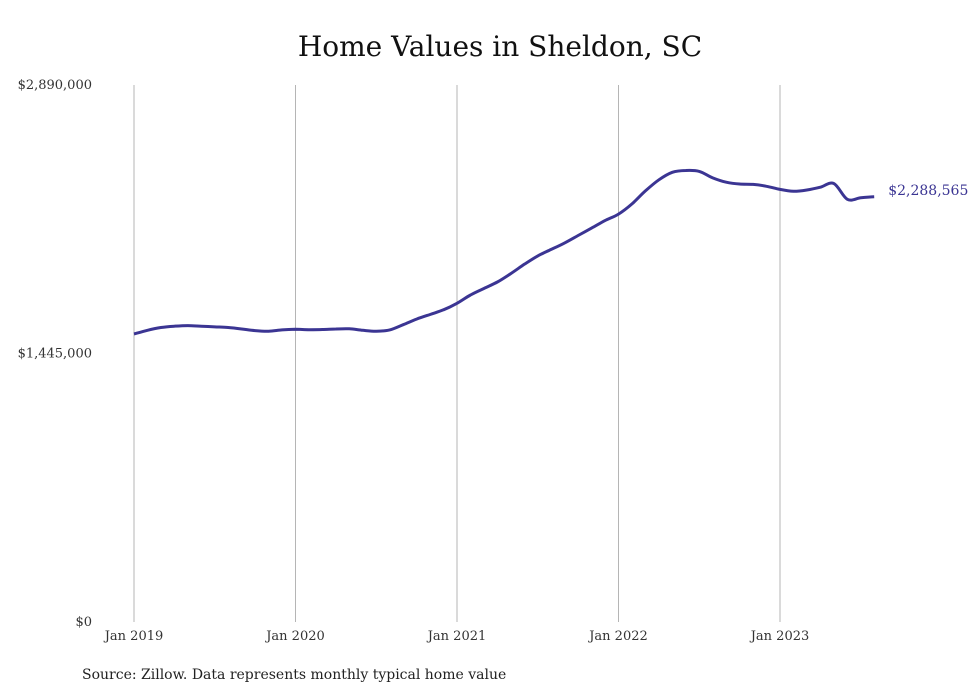 The width and height of the screenshot is (980, 699). What do you see at coordinates (55, 354) in the screenshot?
I see `y-tick-label: $1,445,000` at bounding box center [55, 354].